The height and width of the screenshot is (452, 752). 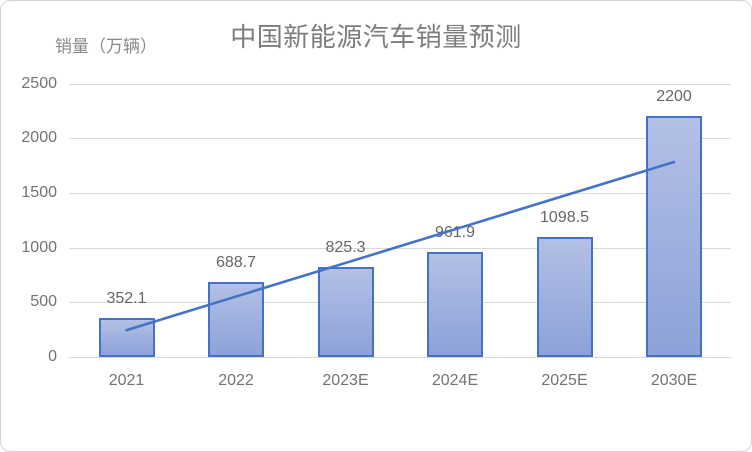 What do you see at coordinates (43, 302) in the screenshot?
I see `y-tick-label: 500` at bounding box center [43, 302].